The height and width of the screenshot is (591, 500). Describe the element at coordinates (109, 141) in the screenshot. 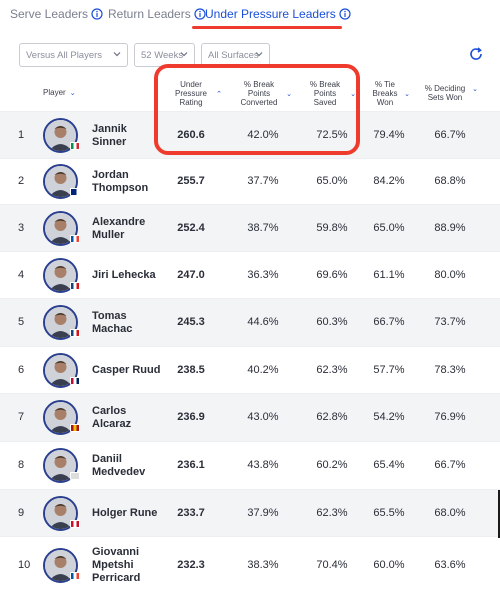

I see `player-name-line: Sinner` at that location.